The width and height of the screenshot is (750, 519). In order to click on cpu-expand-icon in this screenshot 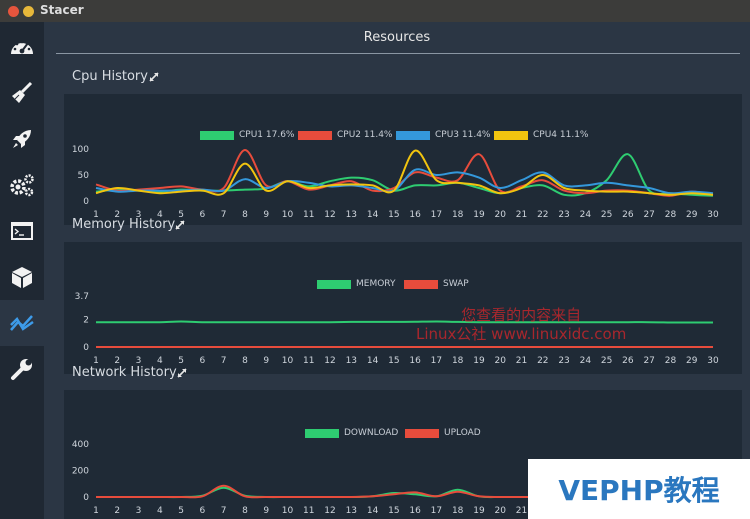, I will do `click(154, 77)`.